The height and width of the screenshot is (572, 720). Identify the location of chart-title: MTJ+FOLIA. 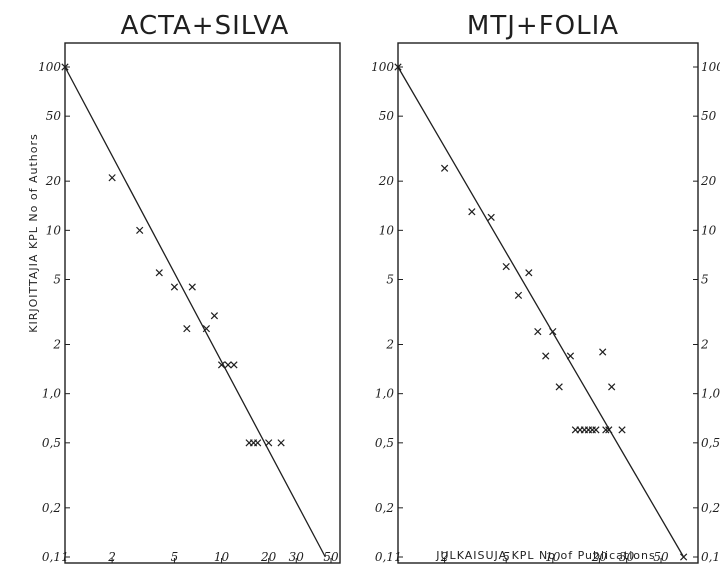
(543, 26).